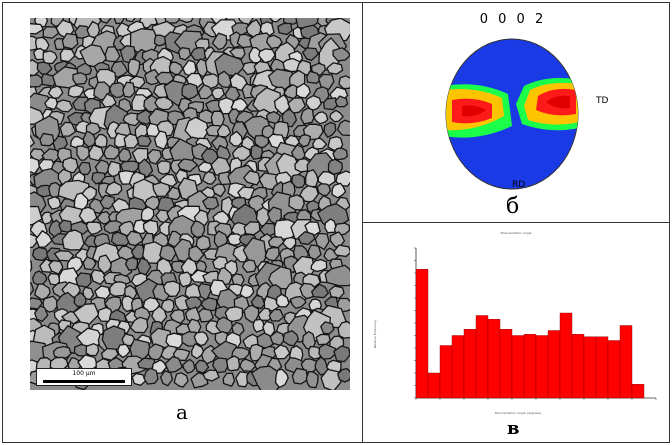 This screenshot has width=672, height=445. What do you see at coordinates (84, 373) in the screenshot?
I see `scale-bar-text: 100 µm` at bounding box center [84, 373].